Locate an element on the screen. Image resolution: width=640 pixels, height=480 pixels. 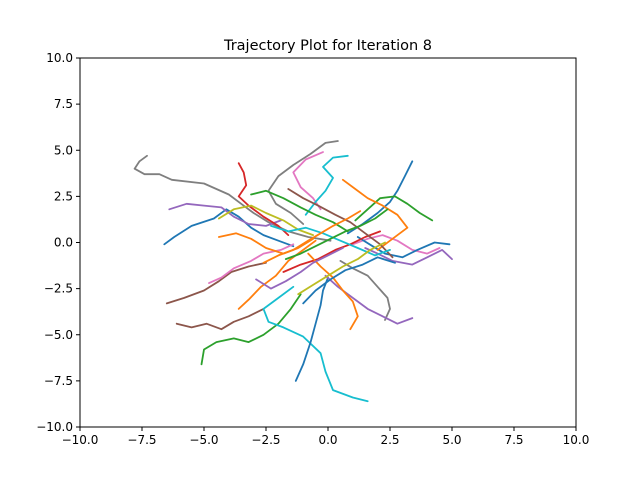
y-tick-label: 2.5 is located at coordinates (63, 196).